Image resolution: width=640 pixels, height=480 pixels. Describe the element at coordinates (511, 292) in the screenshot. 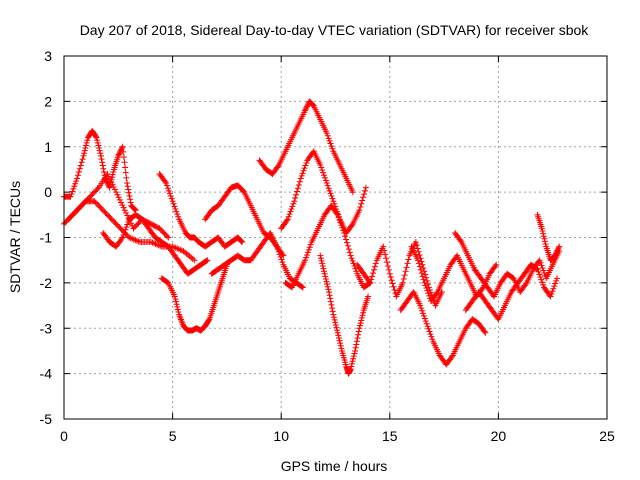

I see `series-track-q` at that location.